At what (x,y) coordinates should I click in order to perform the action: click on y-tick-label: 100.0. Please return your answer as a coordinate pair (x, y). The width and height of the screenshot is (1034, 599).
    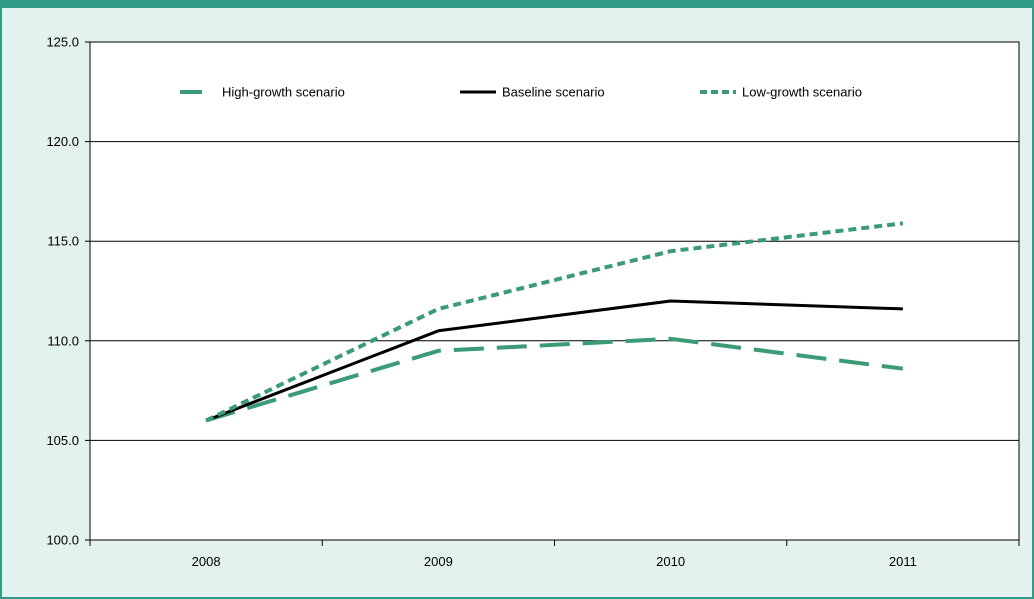
    Looking at the image, I should click on (62, 540).